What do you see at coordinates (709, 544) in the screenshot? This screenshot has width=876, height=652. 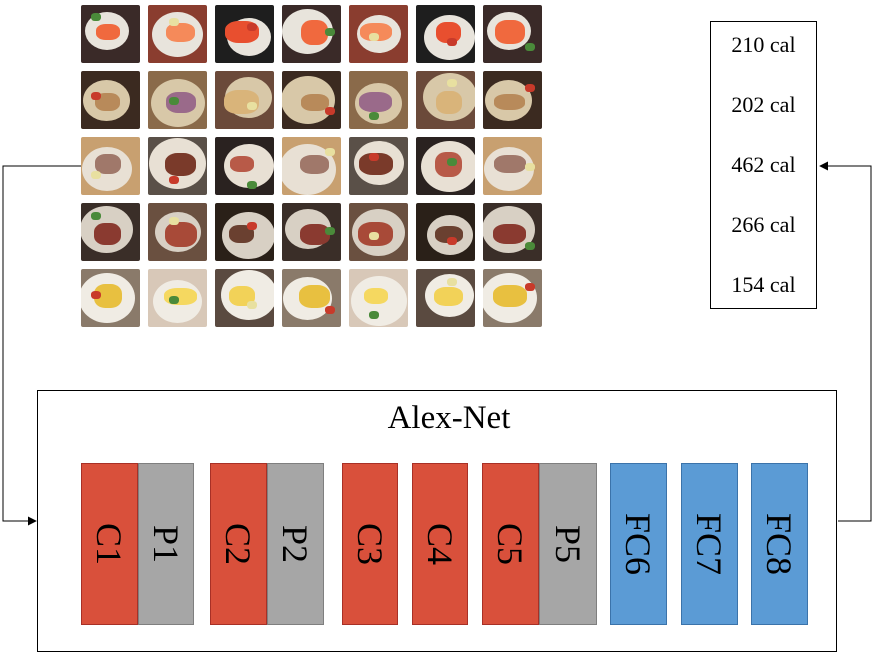 I see `layer-fc7: FC7` at bounding box center [709, 544].